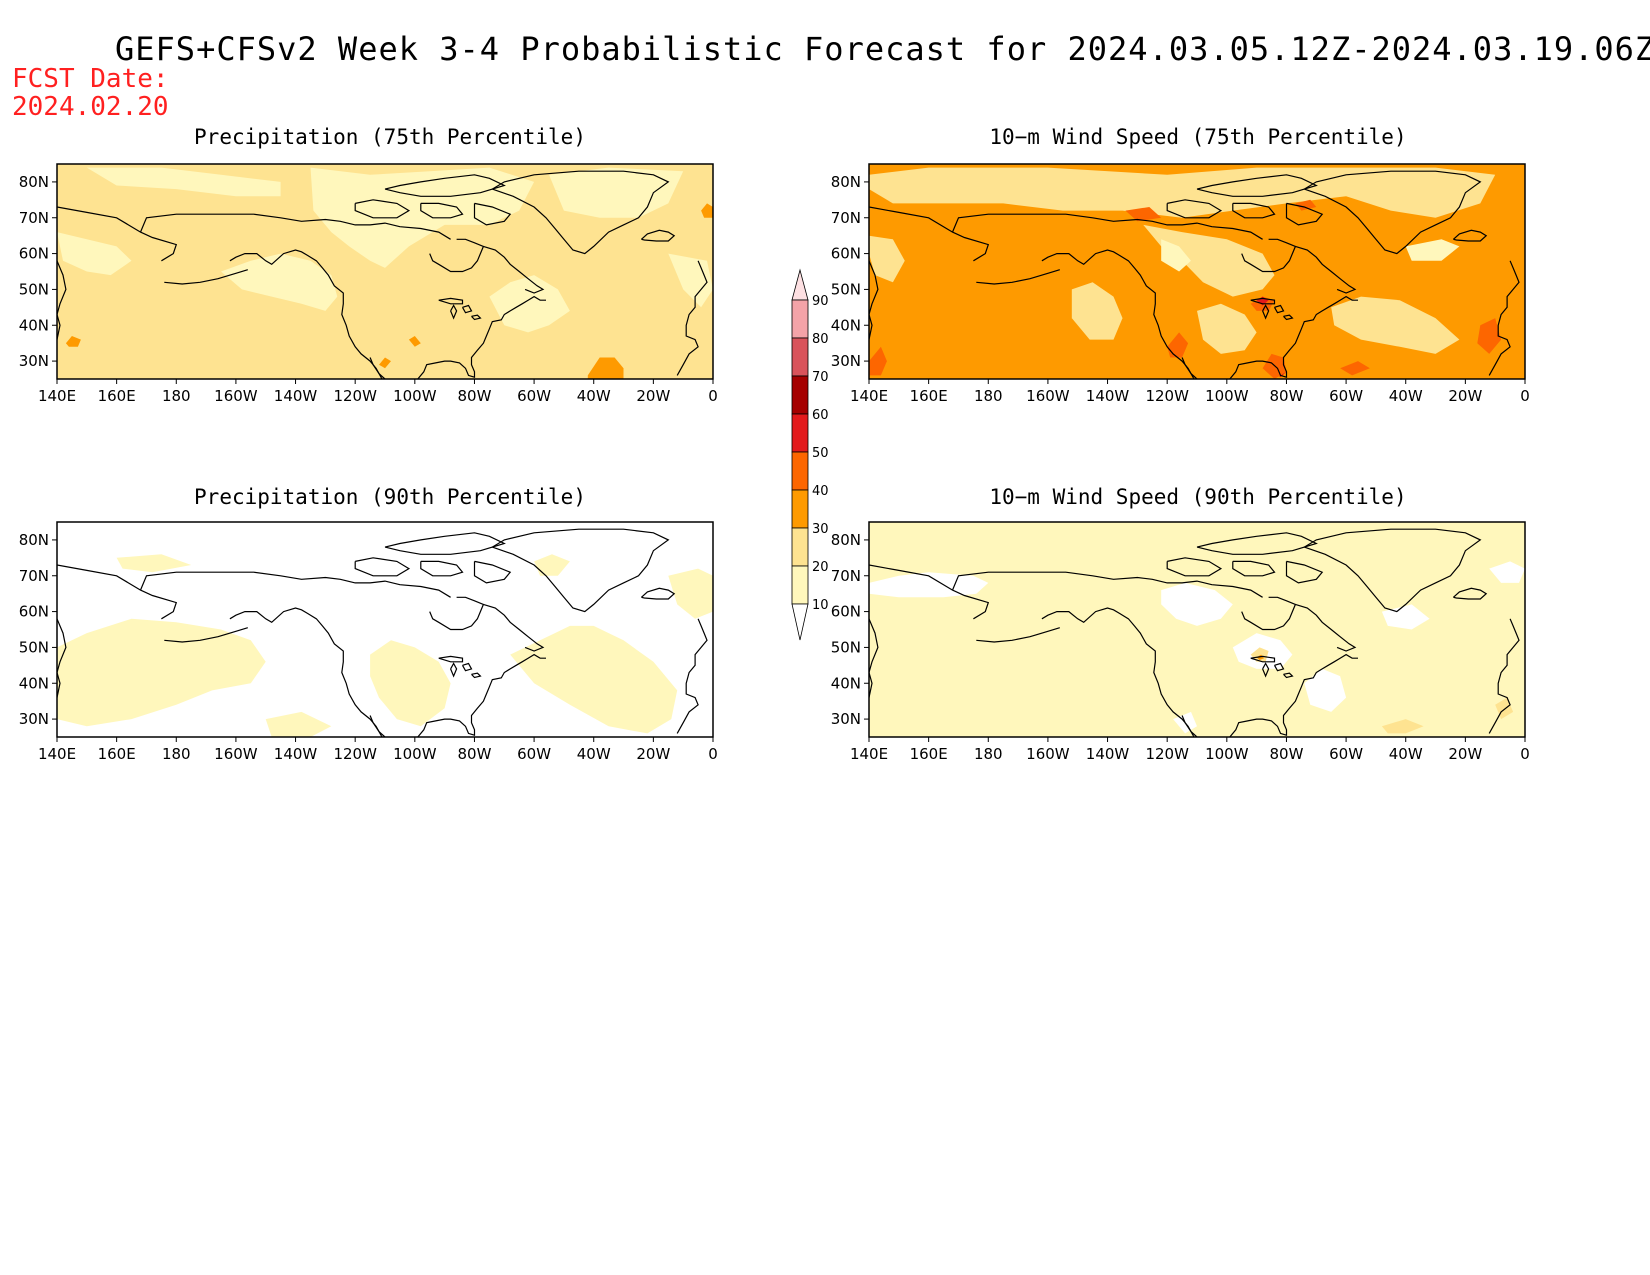 The width and height of the screenshot is (1650, 1275). What do you see at coordinates (846, 647) in the screenshot?
I see `lat-tick-label: 50N` at bounding box center [846, 647].